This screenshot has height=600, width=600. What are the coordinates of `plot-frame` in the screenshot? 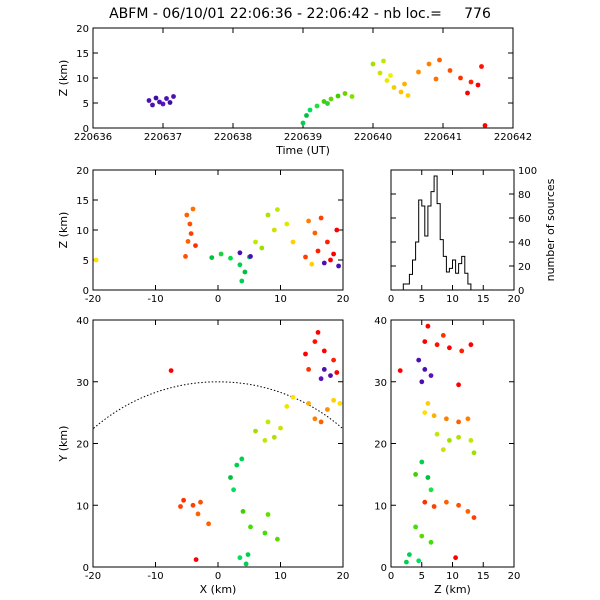 It's located at (452, 230).